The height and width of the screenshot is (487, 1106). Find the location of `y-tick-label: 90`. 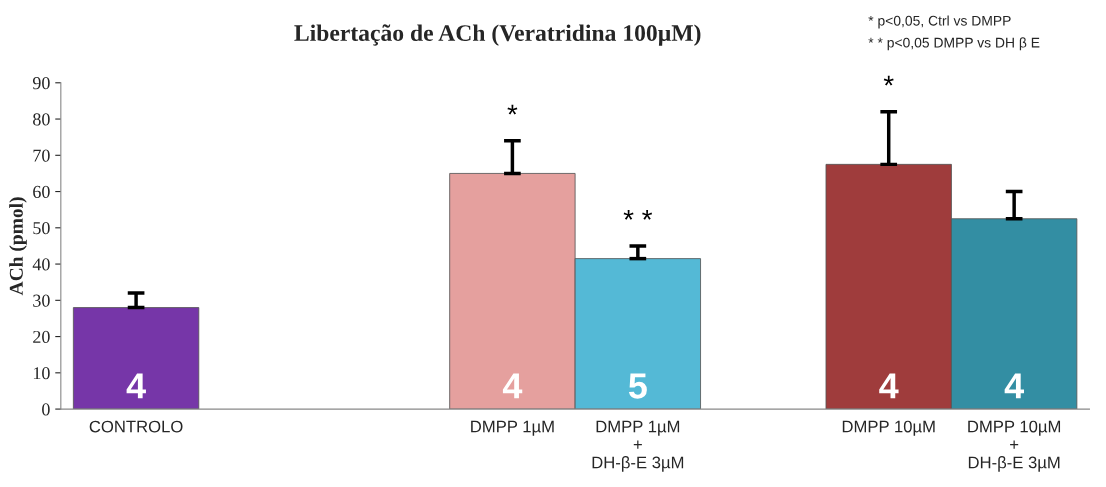

y-tick-label: 90 is located at coordinates (41, 83).